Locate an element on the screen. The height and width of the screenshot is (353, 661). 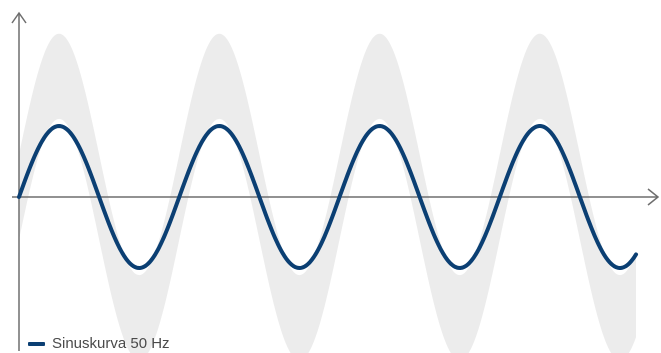
legend: Sinuskurva 50 Hz is located at coordinates (99, 343).